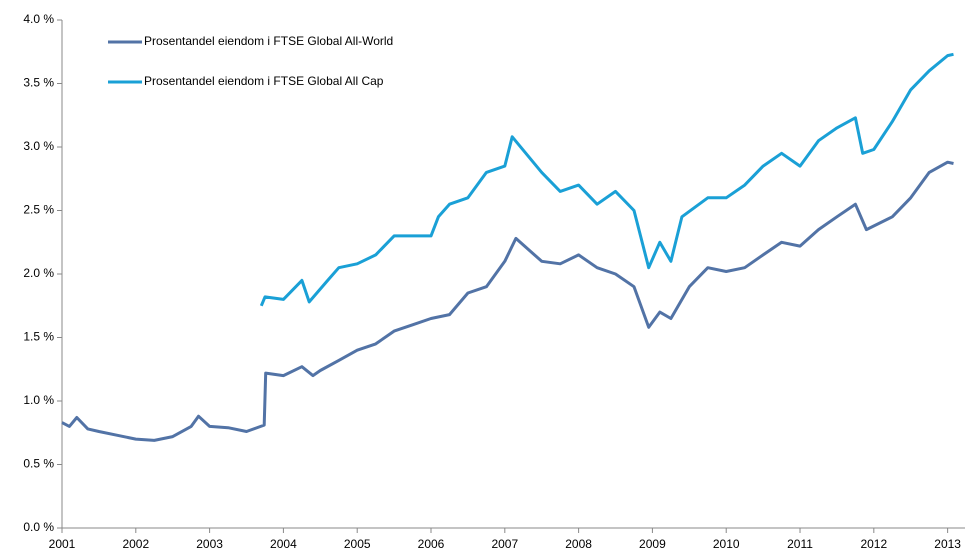  What do you see at coordinates (800, 544) in the screenshot?
I see `x-tick-label: 2011` at bounding box center [800, 544].